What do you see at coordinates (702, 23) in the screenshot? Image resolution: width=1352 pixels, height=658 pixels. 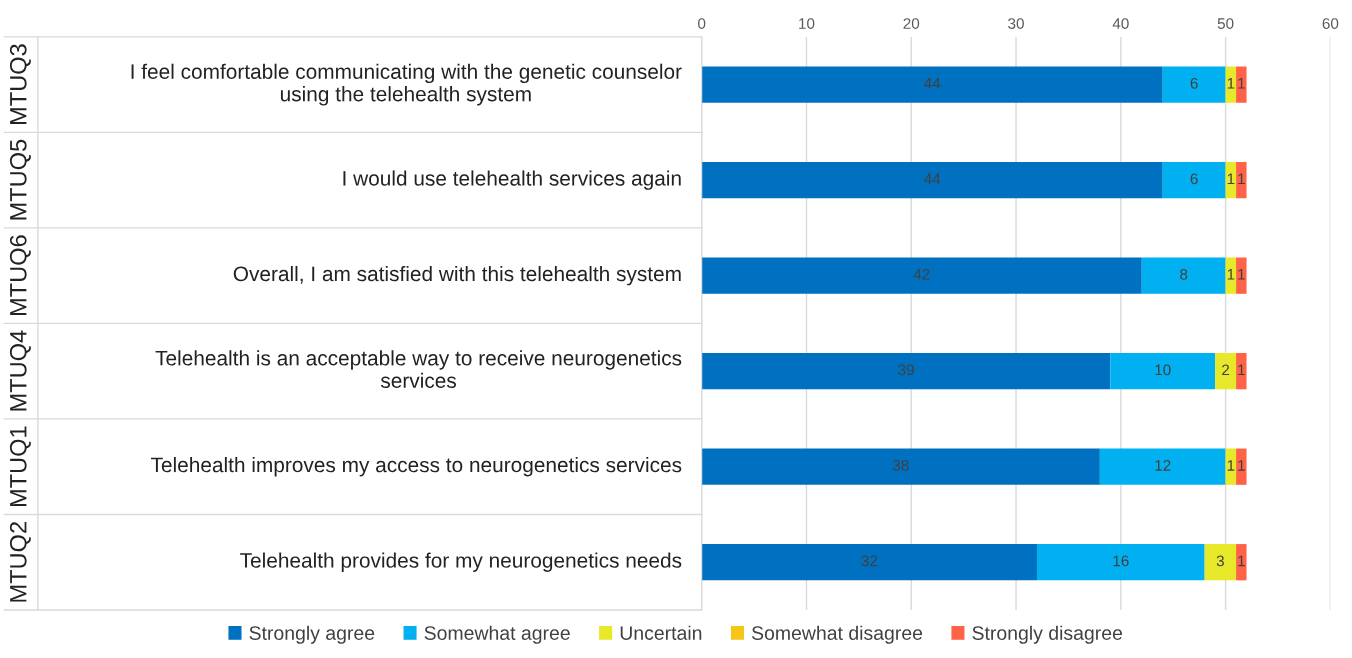 I see `x-tick-label: 0` at bounding box center [702, 23].